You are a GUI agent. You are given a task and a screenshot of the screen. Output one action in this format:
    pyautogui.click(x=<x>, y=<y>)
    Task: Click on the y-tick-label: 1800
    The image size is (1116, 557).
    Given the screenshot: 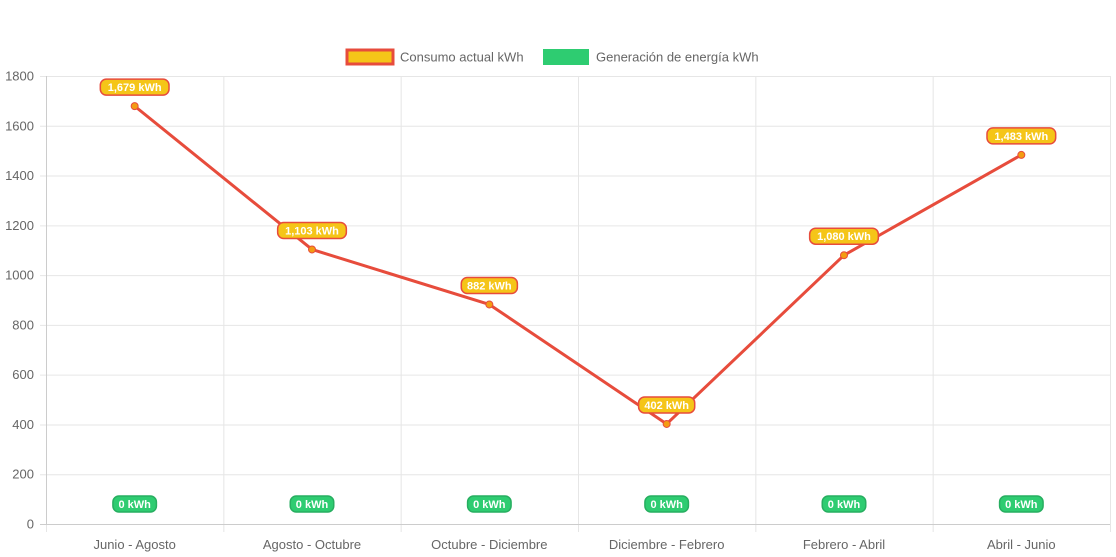 What is the action you would take?
    pyautogui.click(x=19, y=76)
    